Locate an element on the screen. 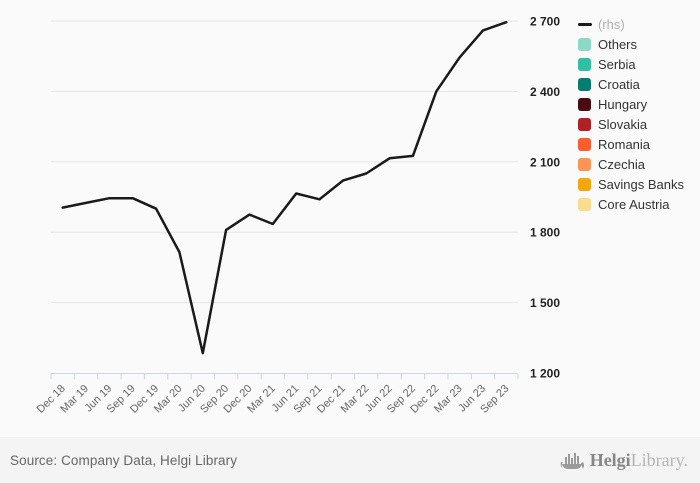  legend-item-romania: Romania is located at coordinates (638, 144).